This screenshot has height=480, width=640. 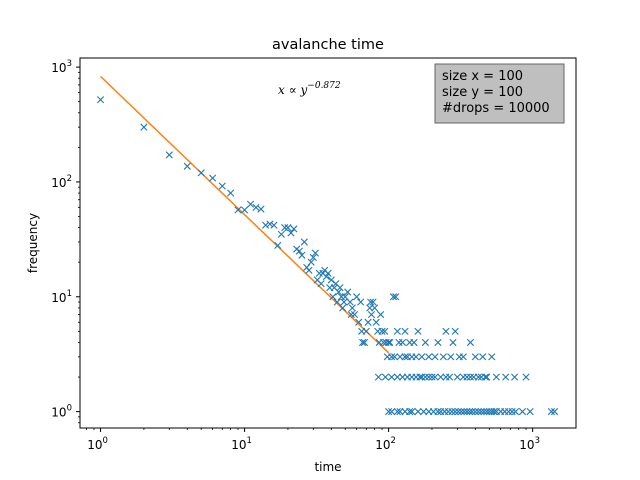 I want to click on info-box: size x = 100 size y = 100 #drops = 10000, so click(x=499, y=93).